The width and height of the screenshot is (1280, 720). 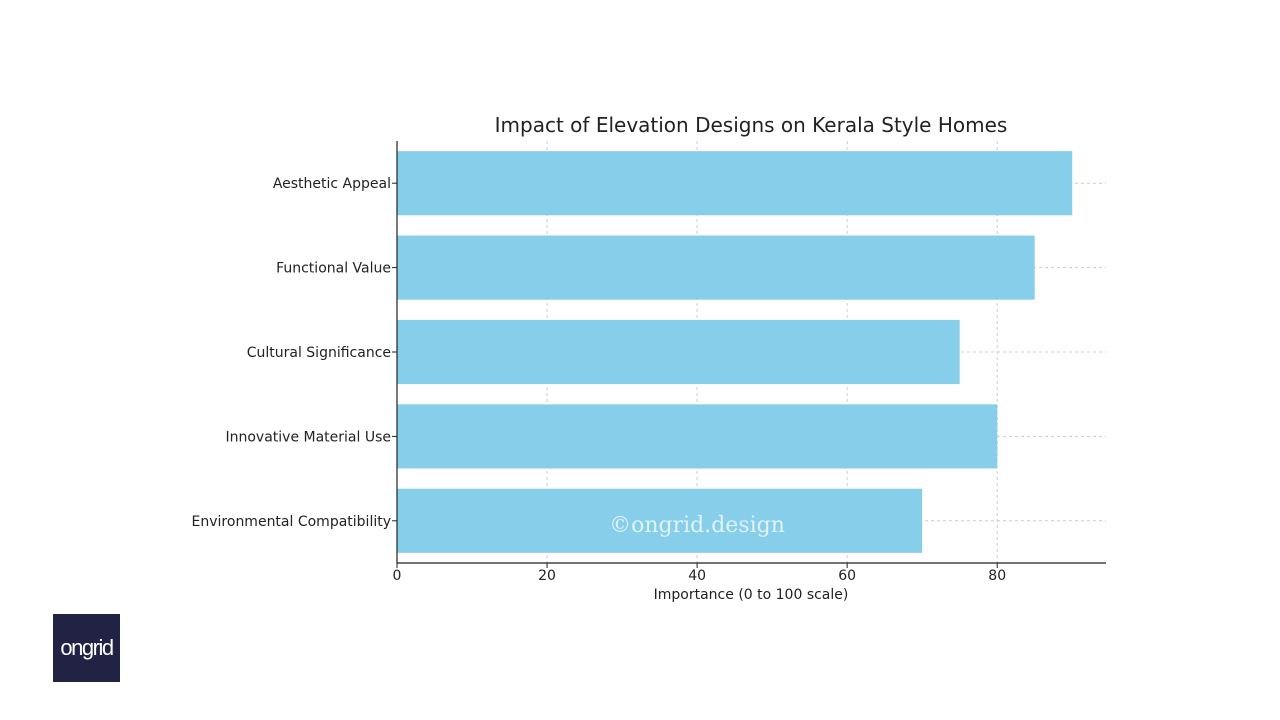 What do you see at coordinates (547, 576) in the screenshot?
I see `x-tick-label: 20` at bounding box center [547, 576].